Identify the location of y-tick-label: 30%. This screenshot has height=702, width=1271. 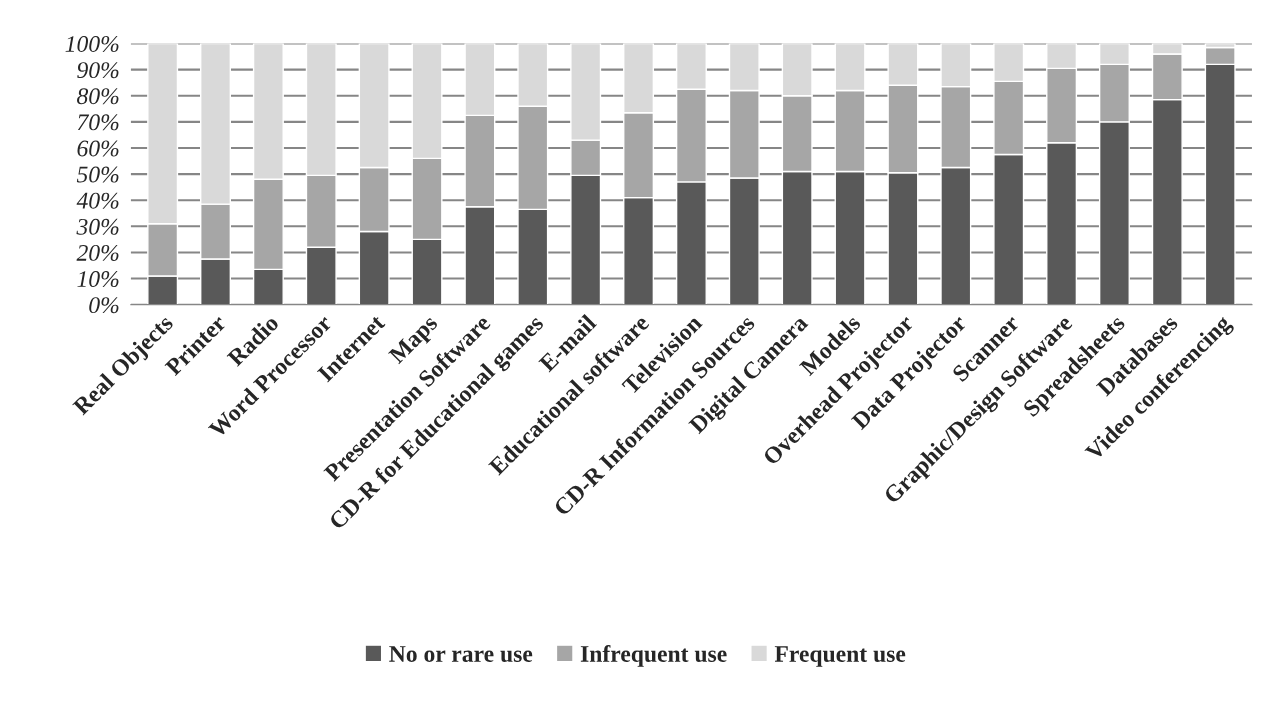
(97, 226).